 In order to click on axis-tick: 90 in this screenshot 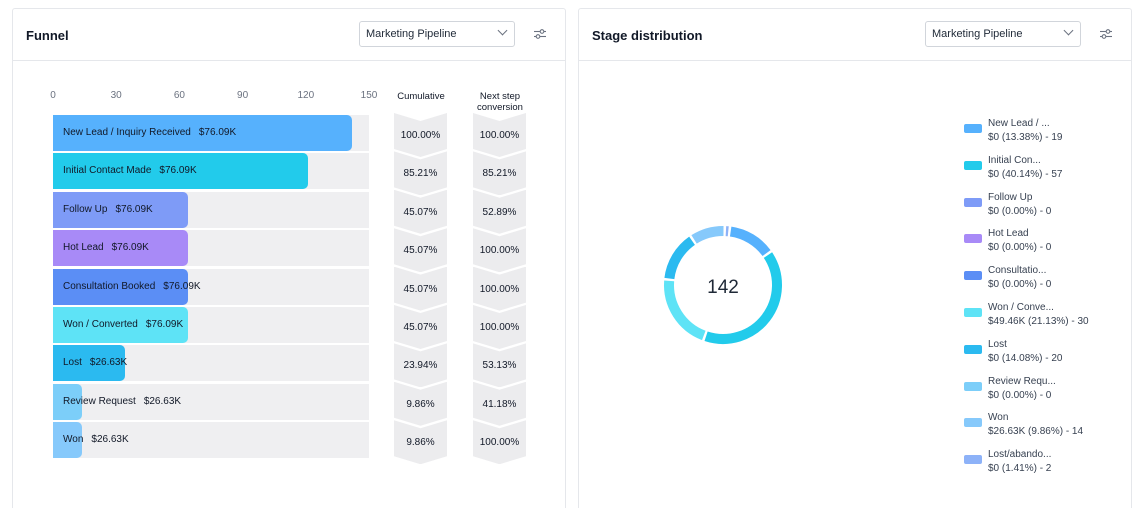, I will do `click(243, 95)`.